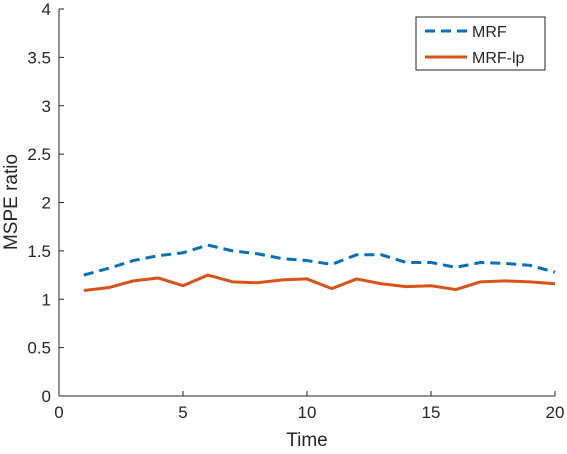 Image resolution: width=567 pixels, height=454 pixels. Describe the element at coordinates (39, 251) in the screenshot. I see `y-tick-label: 1.5` at that location.